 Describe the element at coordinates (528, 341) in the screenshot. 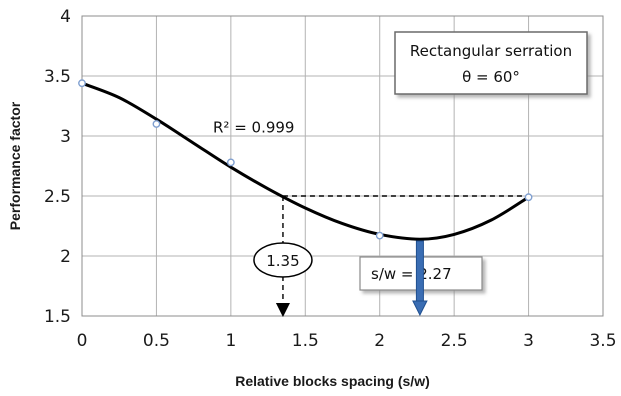

I see `x-tick-label: 3` at that location.